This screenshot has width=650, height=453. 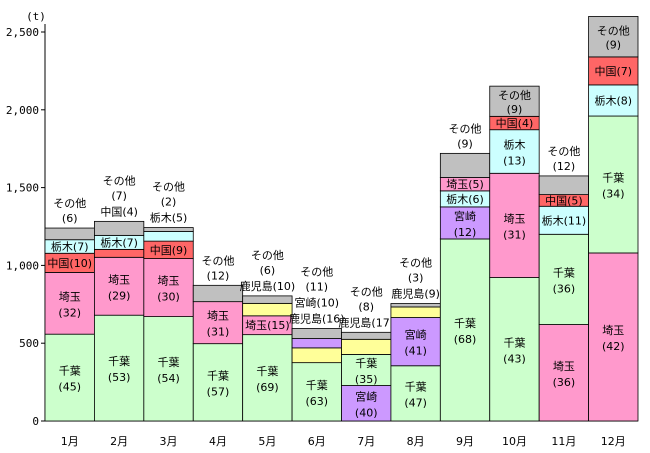 I want to click on segment-pct-chiba: (36), so click(x=564, y=288).